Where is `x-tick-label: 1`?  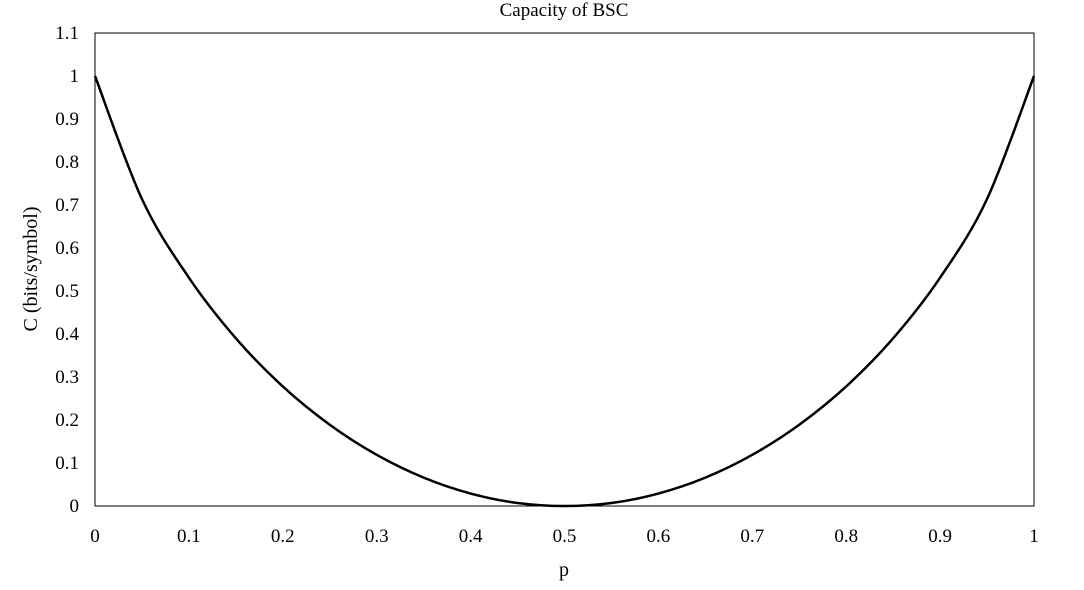
x-tick-label: 1 is located at coordinates (1034, 536).